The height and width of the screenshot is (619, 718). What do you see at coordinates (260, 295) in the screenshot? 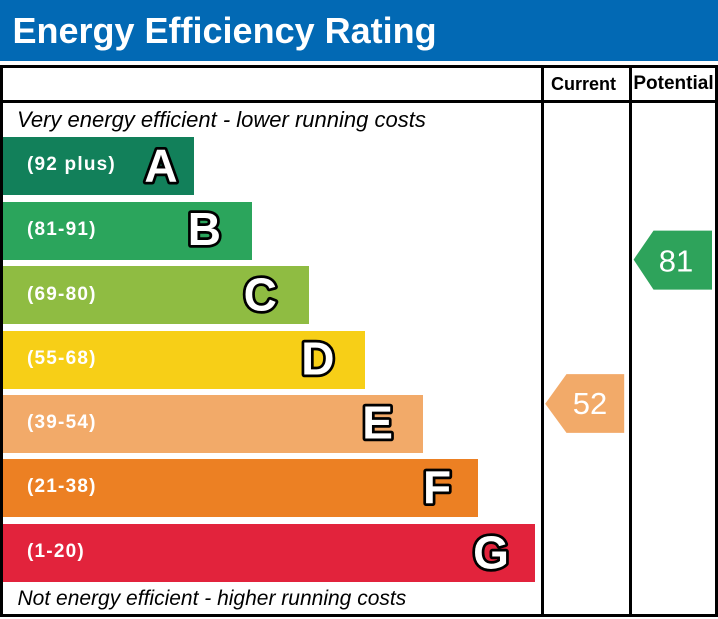
I see `svg-text: C` at bounding box center [260, 295].